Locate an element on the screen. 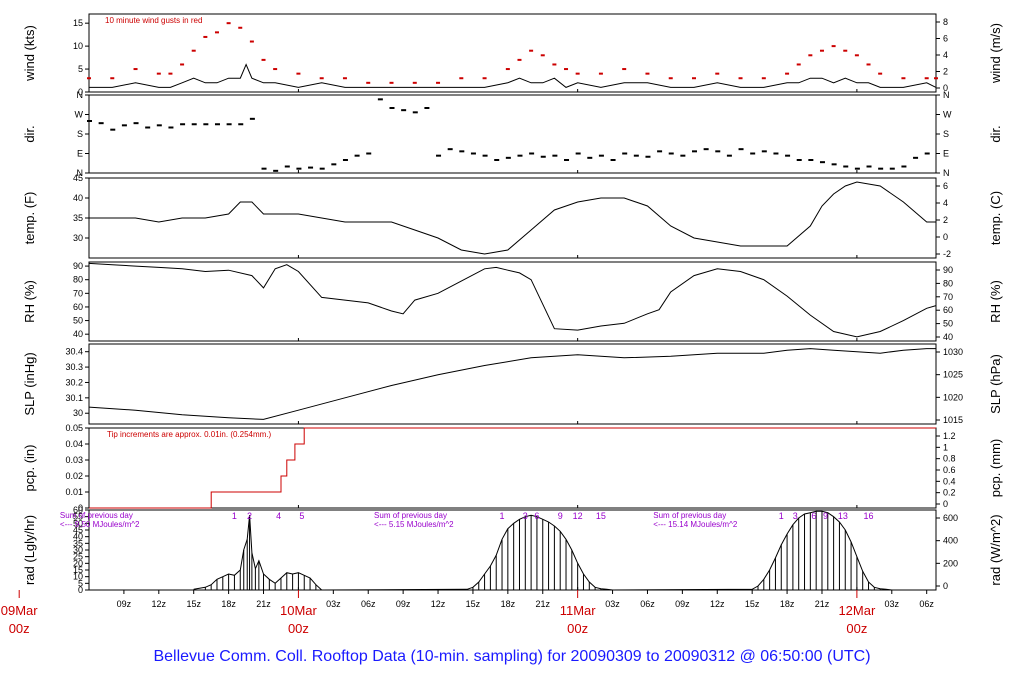  ytick-label-slp: 30.2 is located at coordinates (74, 382).